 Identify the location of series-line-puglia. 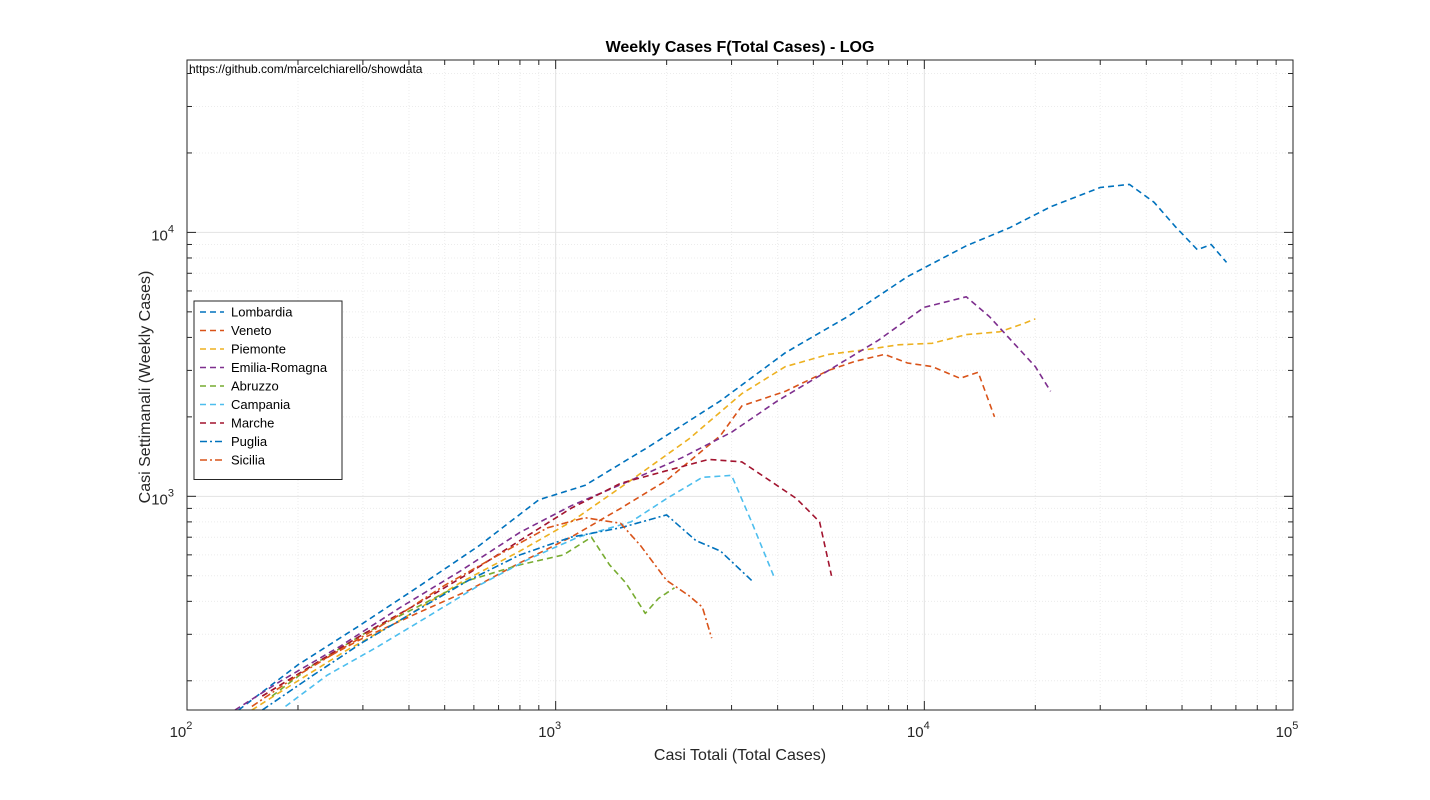
(507, 612).